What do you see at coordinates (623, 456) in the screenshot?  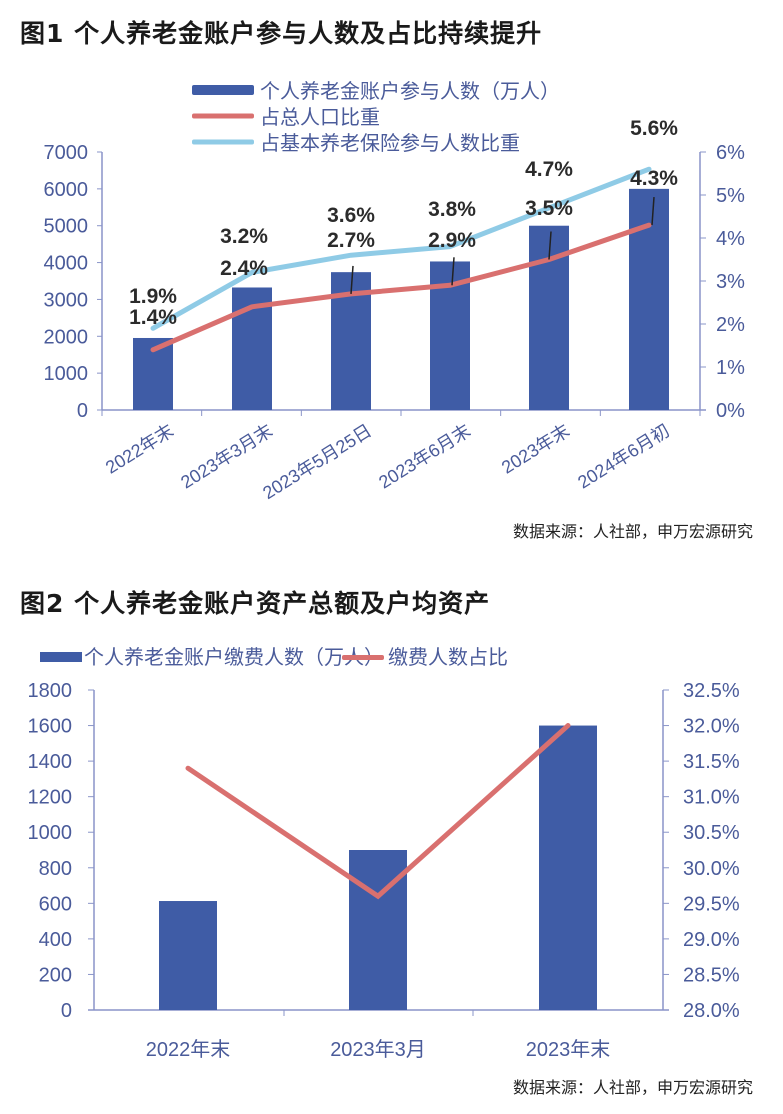 I see `x-category-label: 2024年6月初` at bounding box center [623, 456].